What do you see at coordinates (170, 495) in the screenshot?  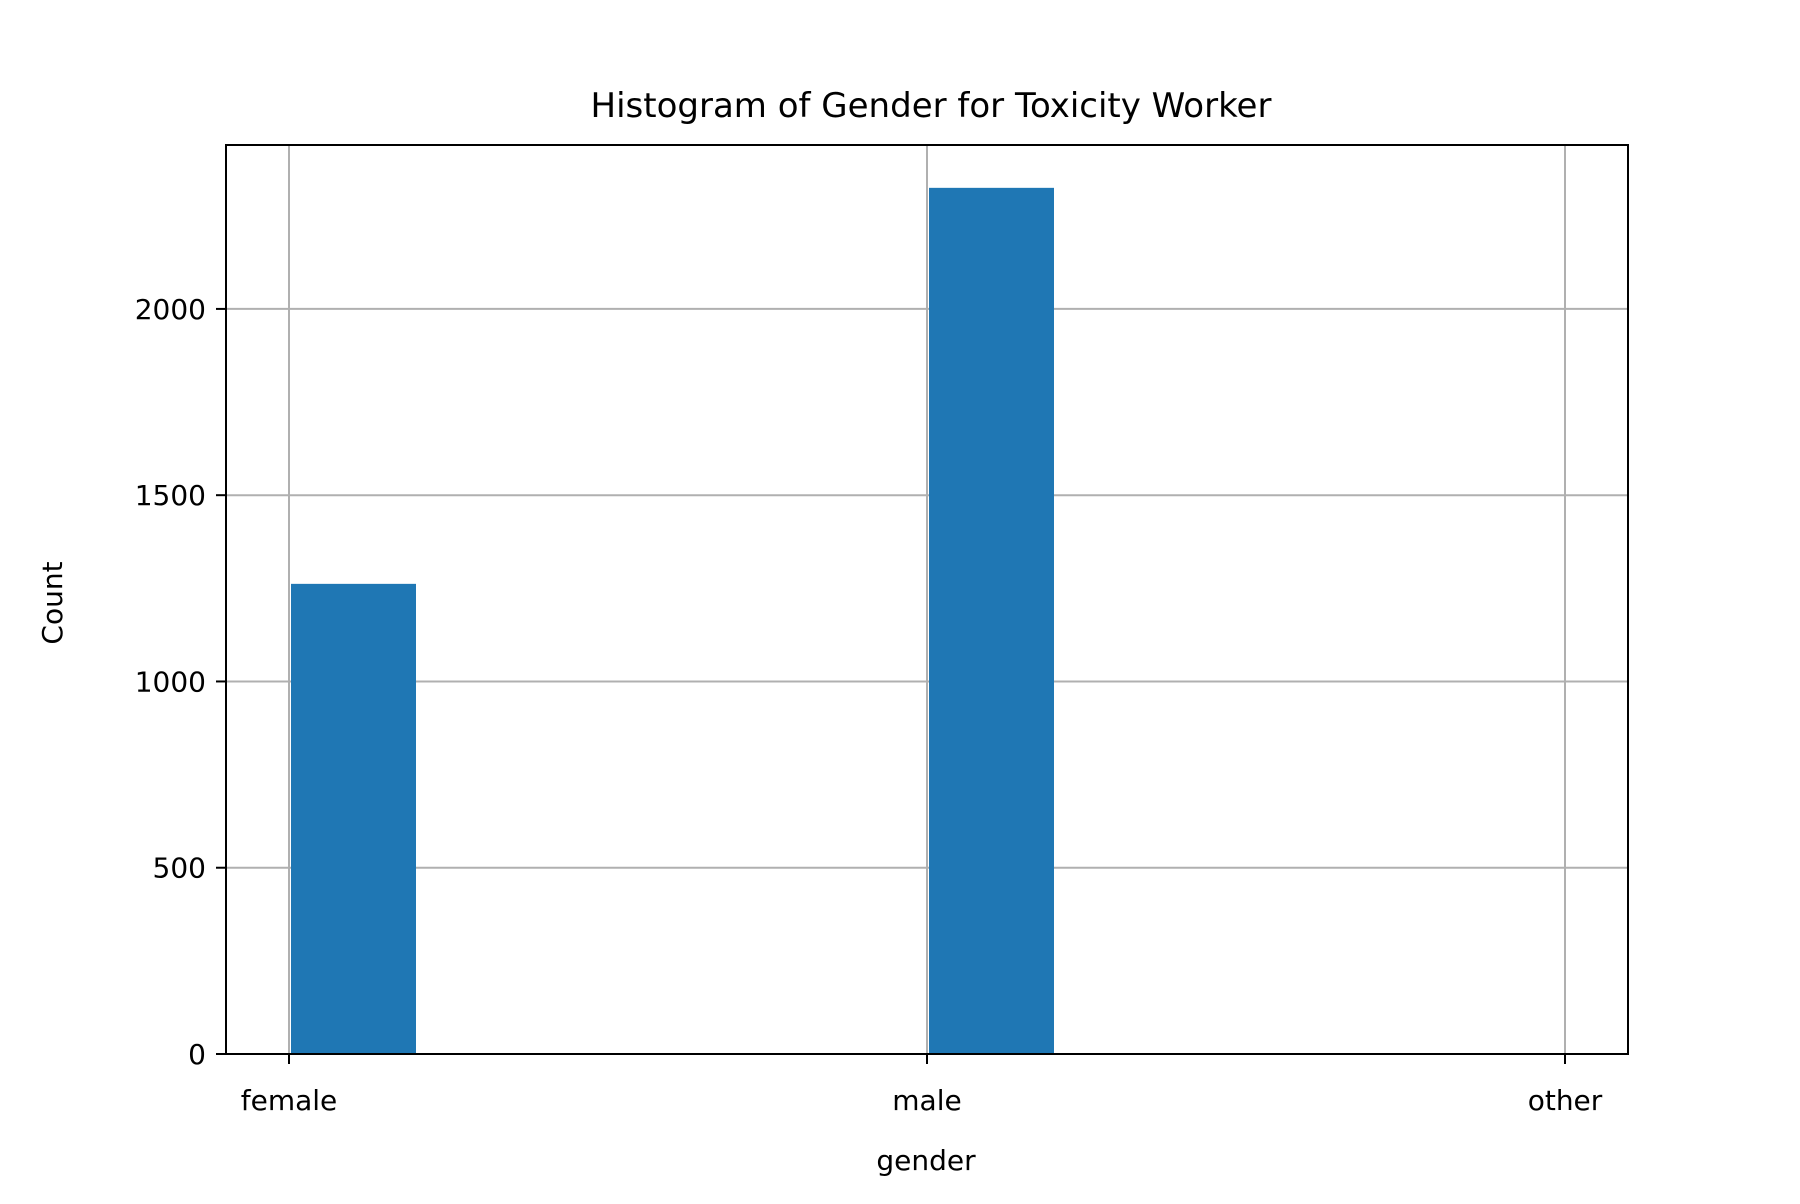 I see `y-tick-label: 1500` at bounding box center [170, 495].